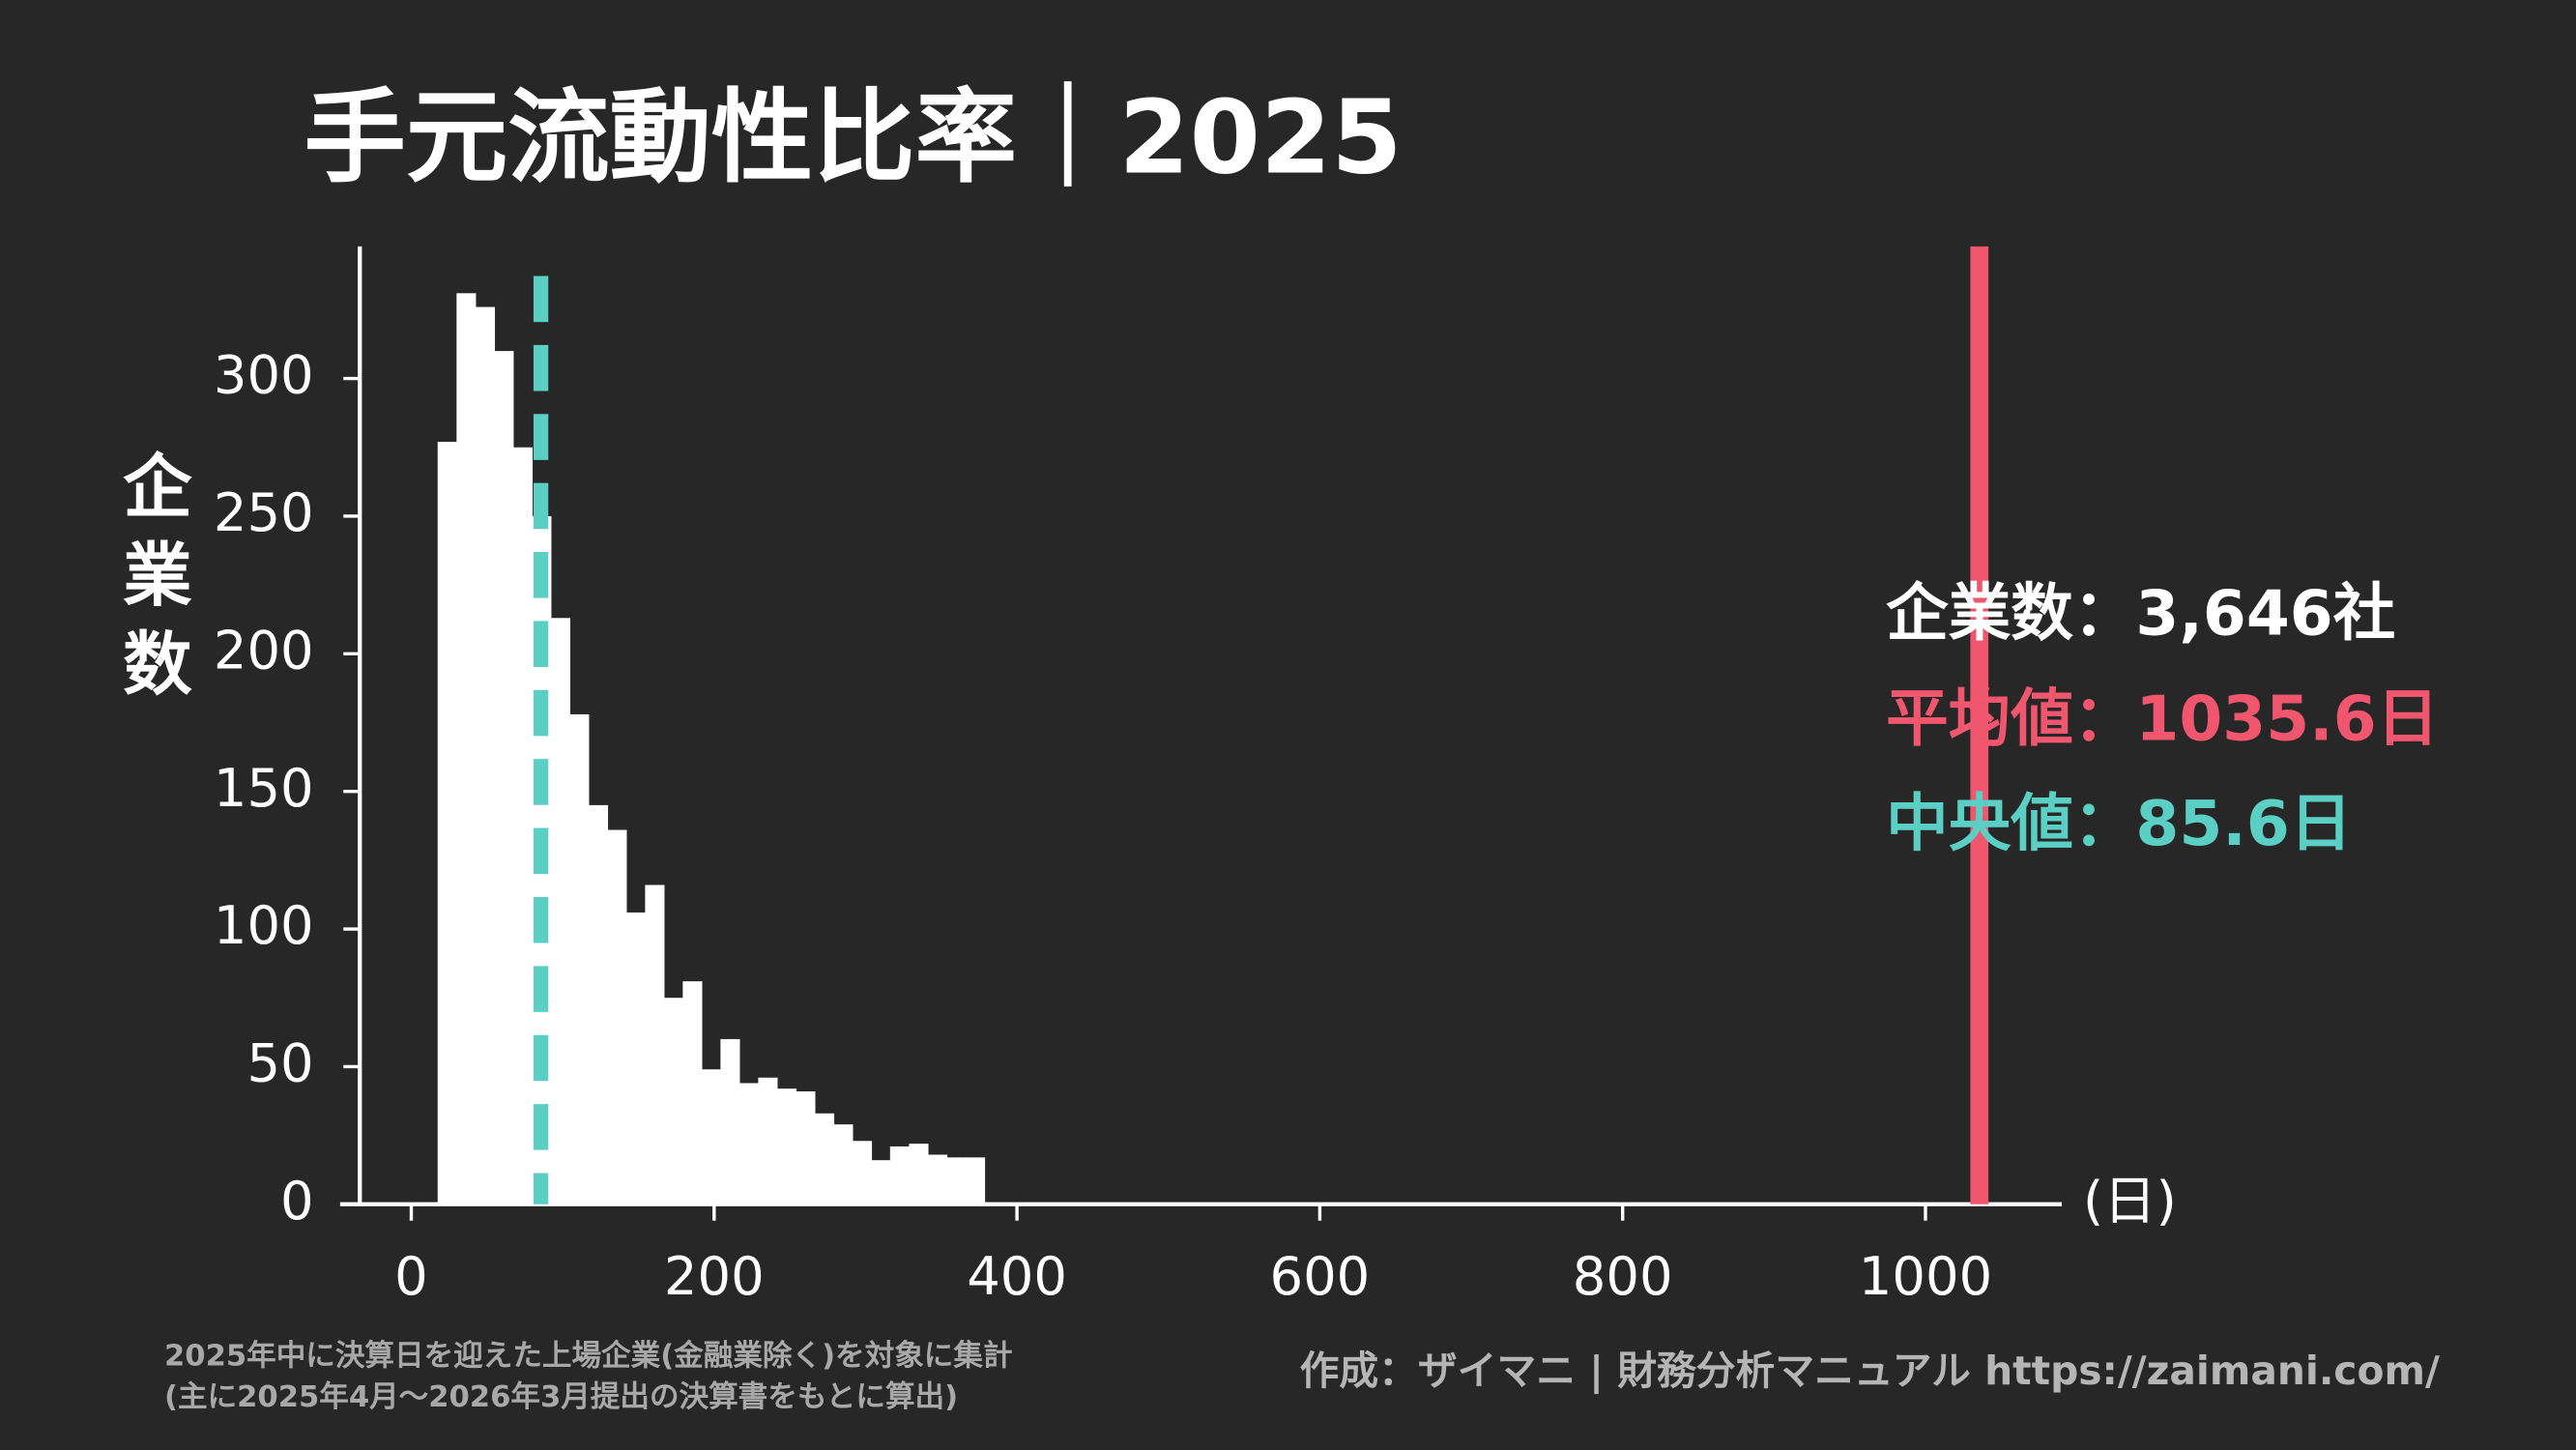 The width and height of the screenshot is (2576, 1450). What do you see at coordinates (561, 1397) in the screenshot?
I see `footnote: (主に2025年4月〜2026年3月提出の決算書をもとに算出)` at bounding box center [561, 1397].